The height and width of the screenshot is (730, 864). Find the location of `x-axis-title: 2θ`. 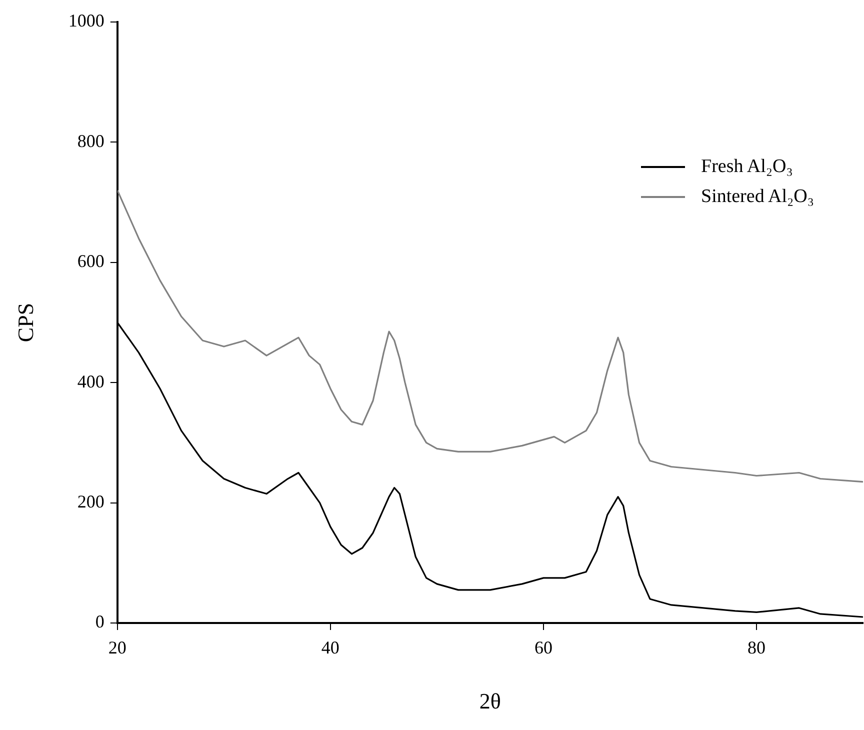

x-axis-title: 2θ is located at coordinates (490, 701).